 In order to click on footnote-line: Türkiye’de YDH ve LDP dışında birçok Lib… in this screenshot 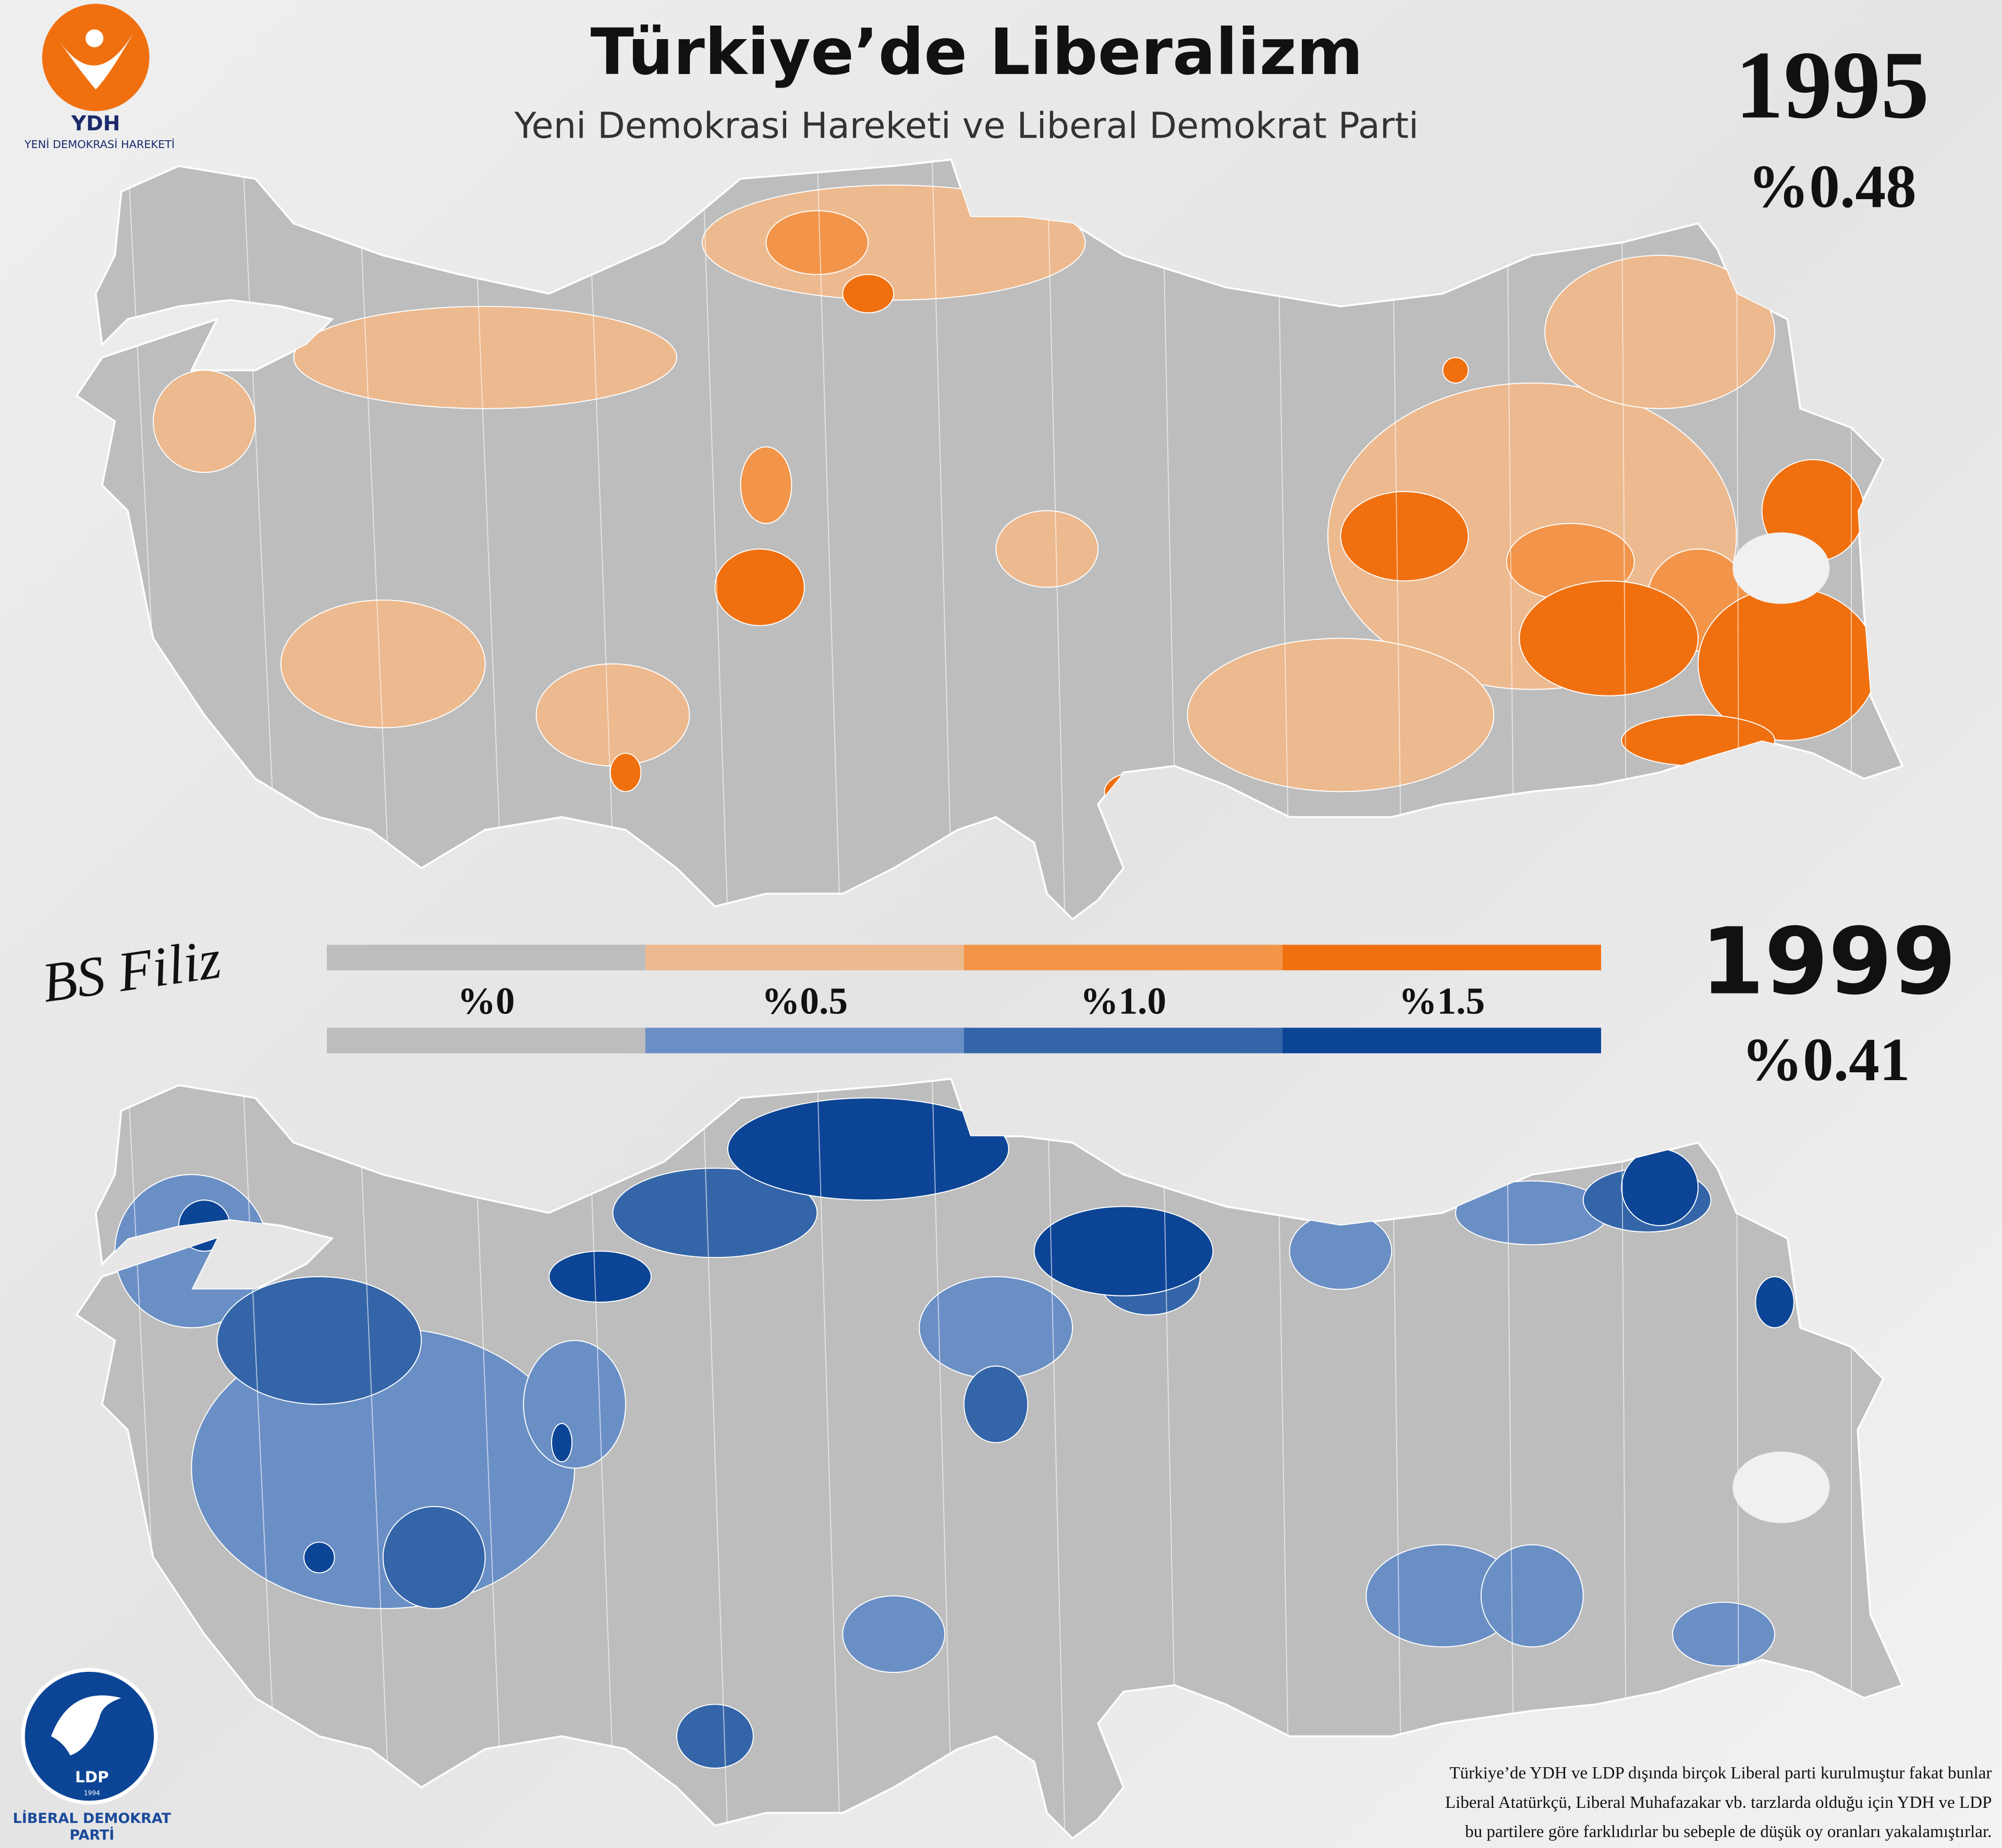, I will do `click(1721, 1773)`.